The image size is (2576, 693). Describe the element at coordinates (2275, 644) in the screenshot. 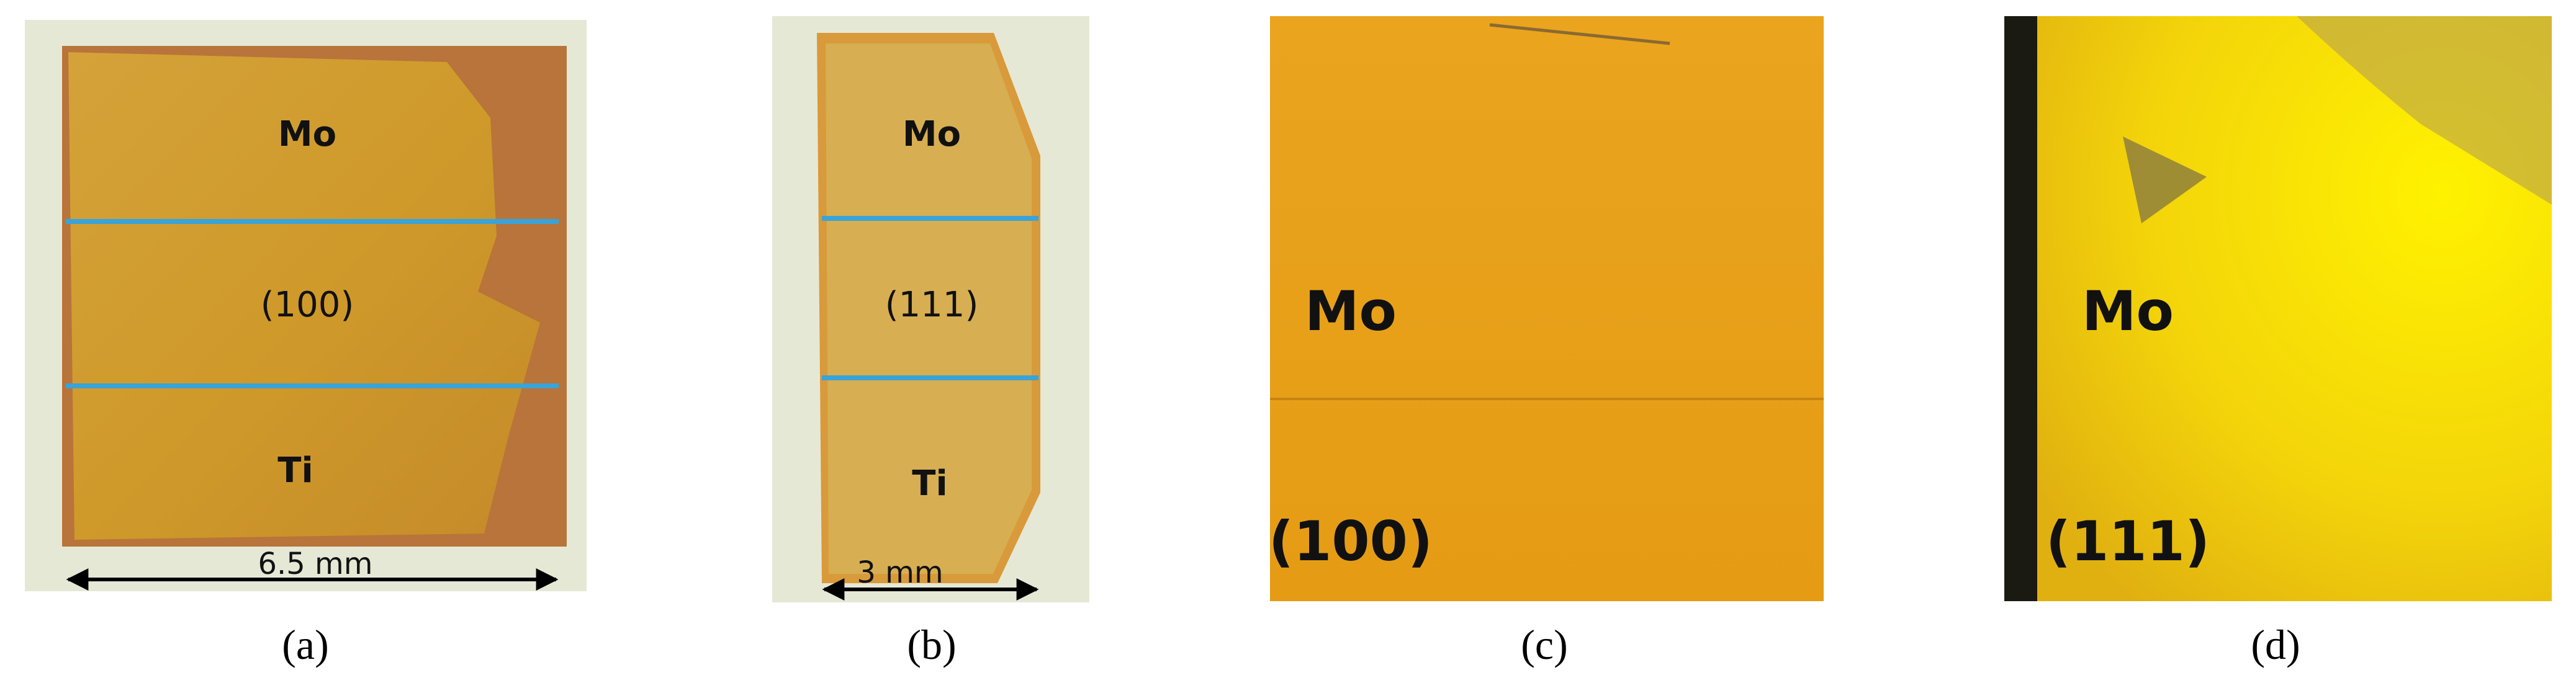

I see `caption: (d)` at that location.